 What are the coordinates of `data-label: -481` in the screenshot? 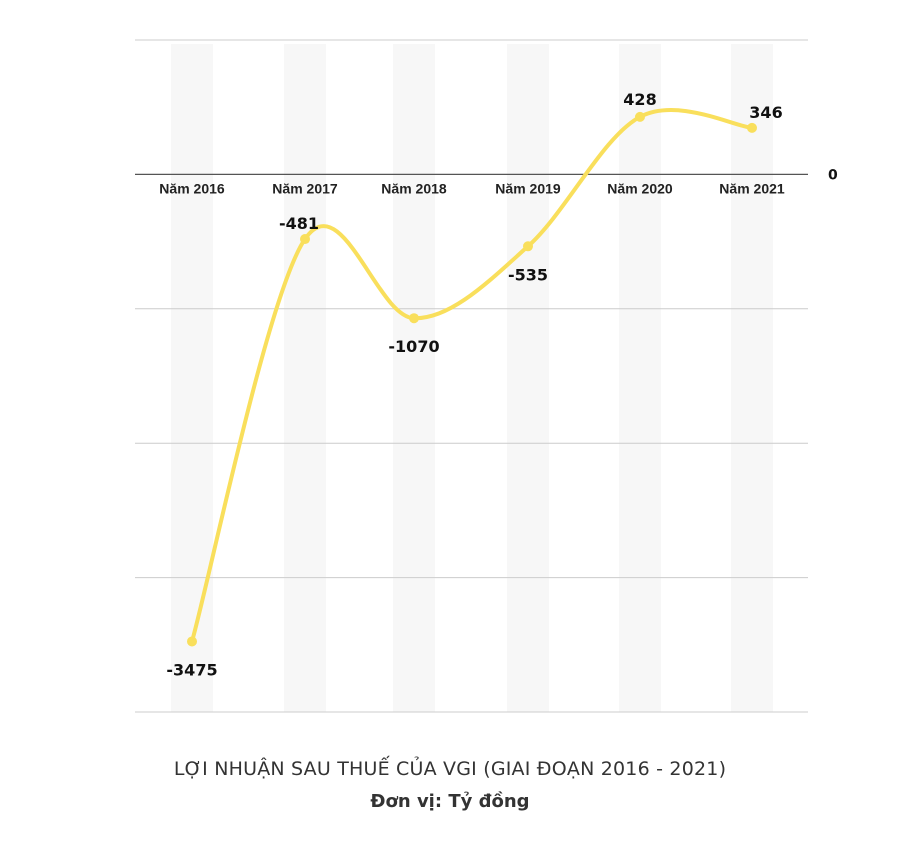 It's located at (299, 223).